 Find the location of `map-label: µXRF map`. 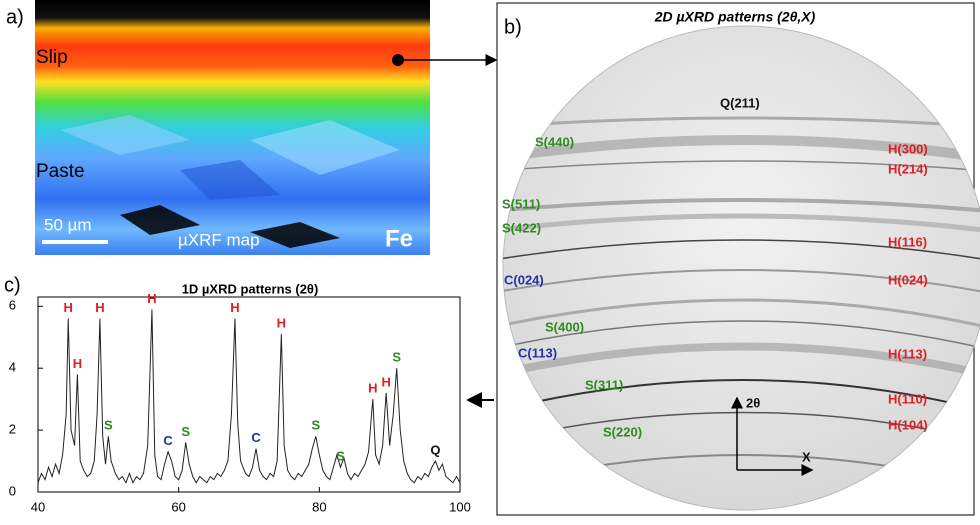

map-label: µXRF map is located at coordinates (219, 239).